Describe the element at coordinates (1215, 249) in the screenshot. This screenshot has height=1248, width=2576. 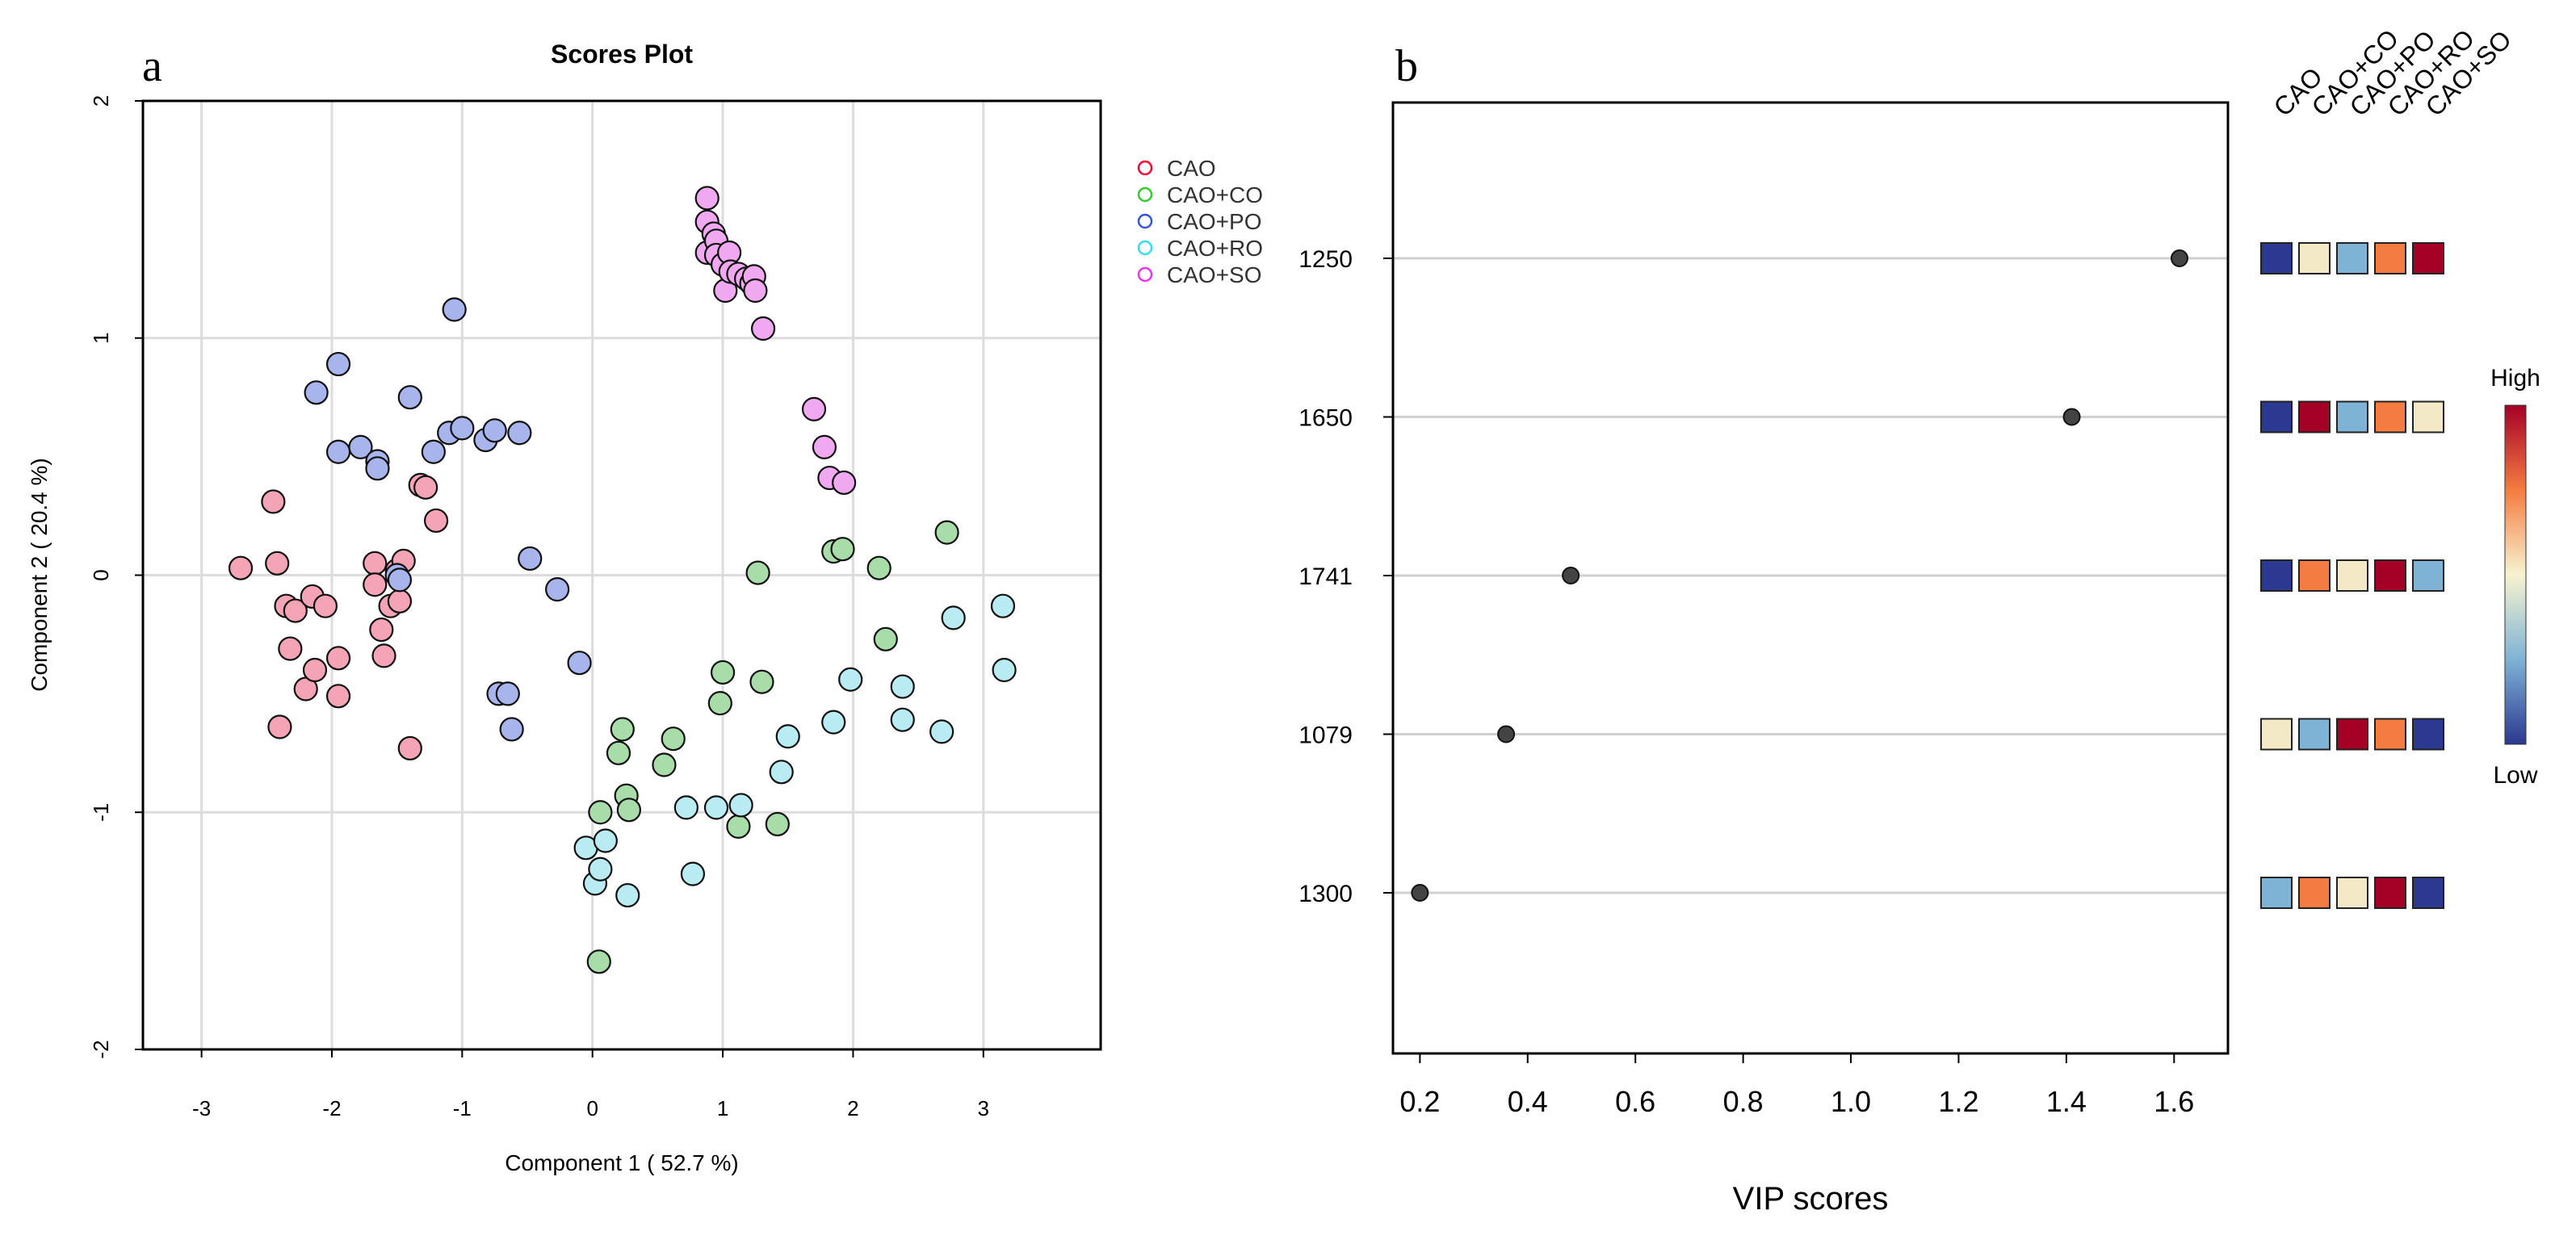
I see `legend-label: CAO+RO` at that location.